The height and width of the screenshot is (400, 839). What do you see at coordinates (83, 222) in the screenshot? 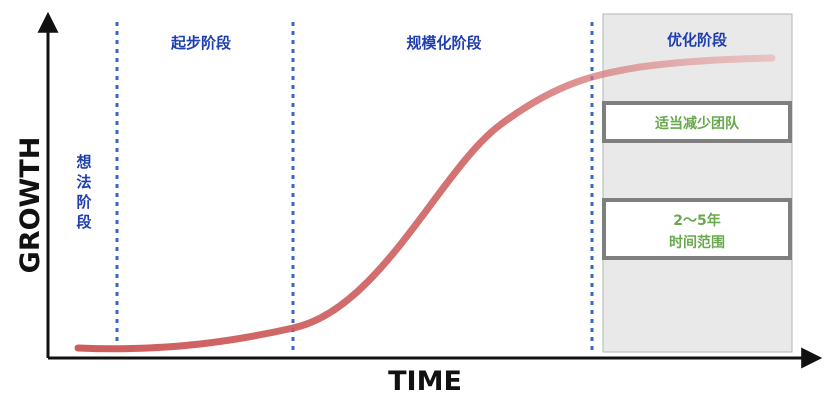
I see `idea-phase-label-char: 段` at bounding box center [83, 222].